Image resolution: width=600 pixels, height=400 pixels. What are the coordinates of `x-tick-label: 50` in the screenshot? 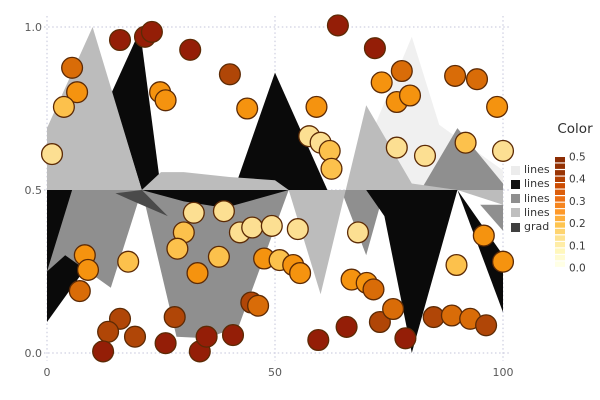 It's located at (275, 372).